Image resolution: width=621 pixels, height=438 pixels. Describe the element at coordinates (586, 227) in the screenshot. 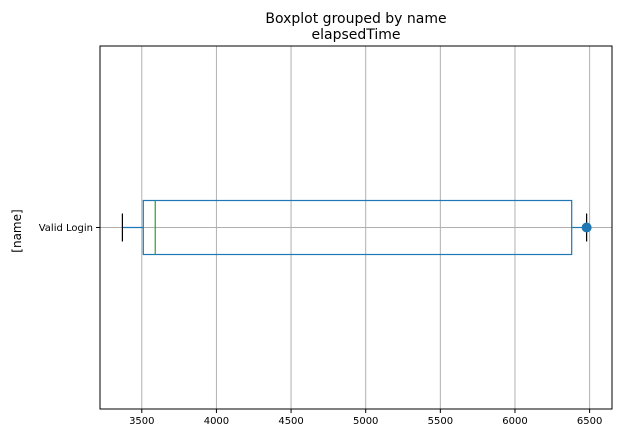

I see `flier-point` at that location.